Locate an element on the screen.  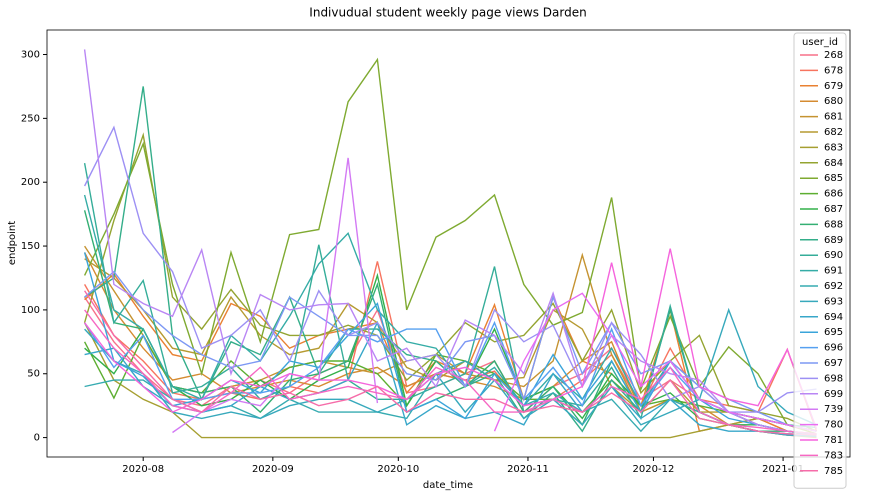
x-tick-label: 2020-11 is located at coordinates (528, 469).